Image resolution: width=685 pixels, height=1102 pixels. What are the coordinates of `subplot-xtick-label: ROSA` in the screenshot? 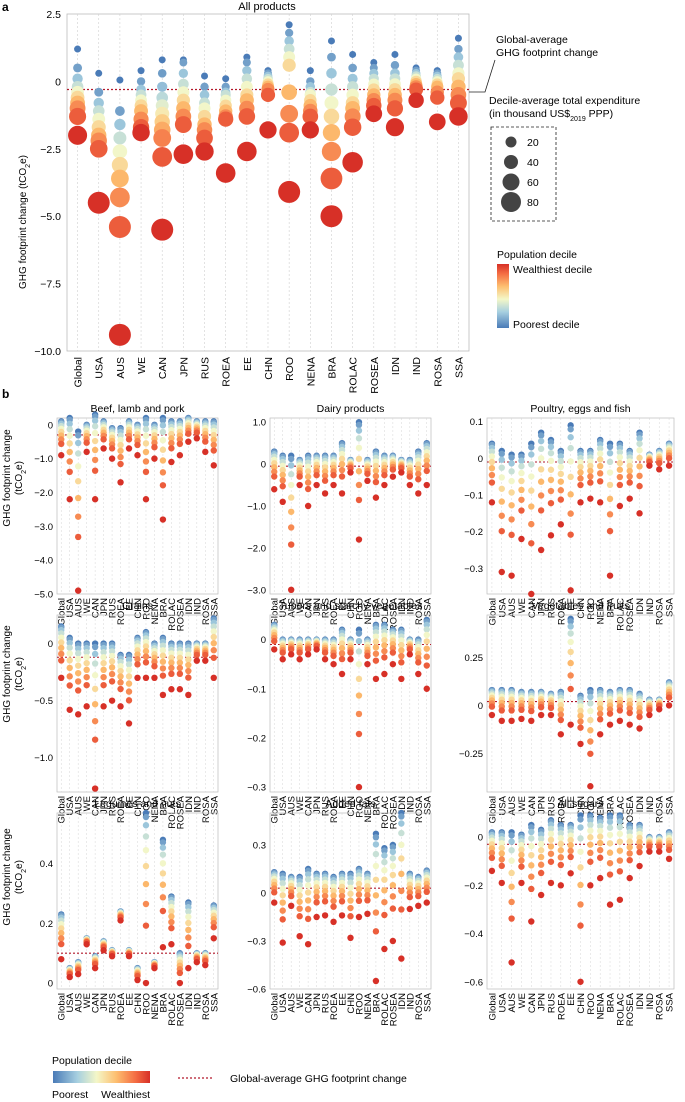 It's located at (206, 611).